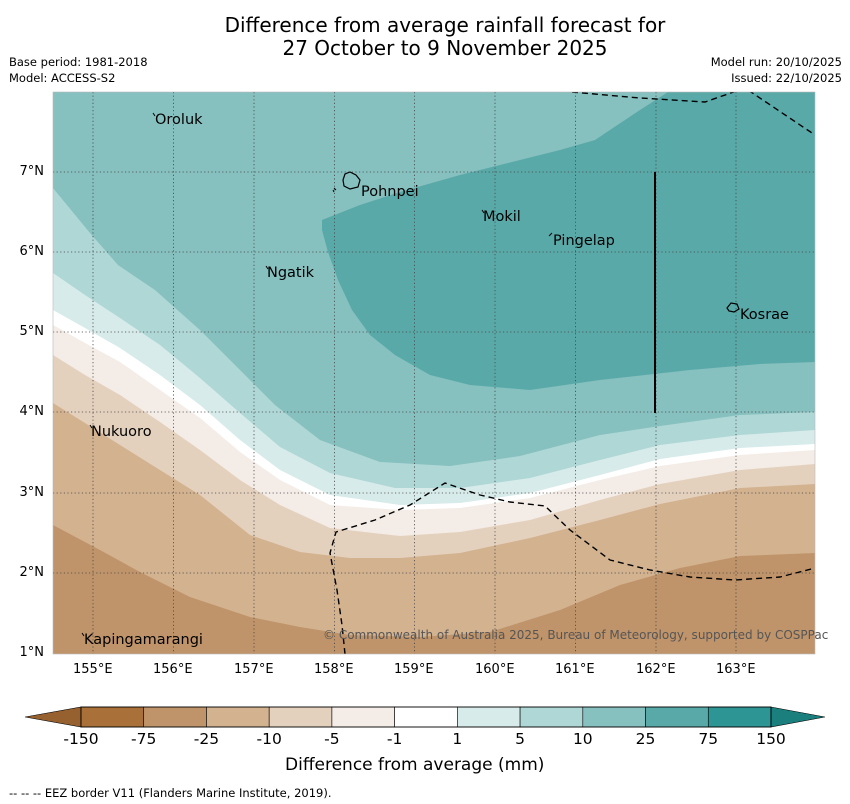 The height and width of the screenshot is (804, 850). What do you see at coordinates (656, 669) in the screenshot?
I see `lon-label-162e: 162°E` at bounding box center [656, 669].